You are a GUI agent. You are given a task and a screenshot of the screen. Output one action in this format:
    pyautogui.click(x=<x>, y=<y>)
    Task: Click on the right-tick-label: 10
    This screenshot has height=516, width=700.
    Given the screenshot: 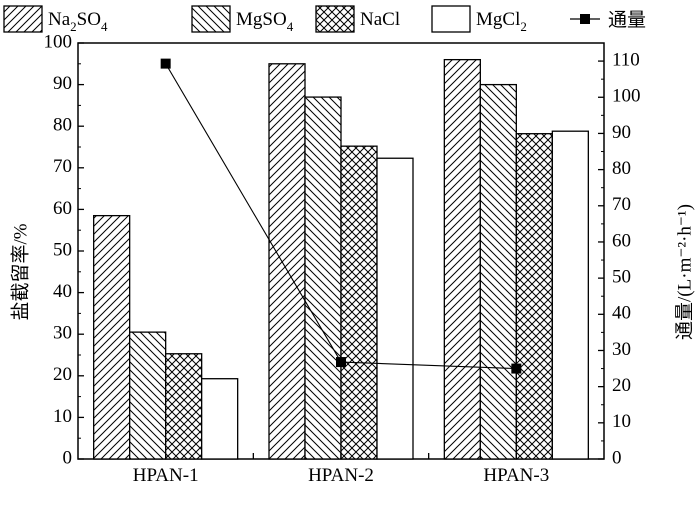 What is the action you would take?
    pyautogui.click(x=621, y=421)
    